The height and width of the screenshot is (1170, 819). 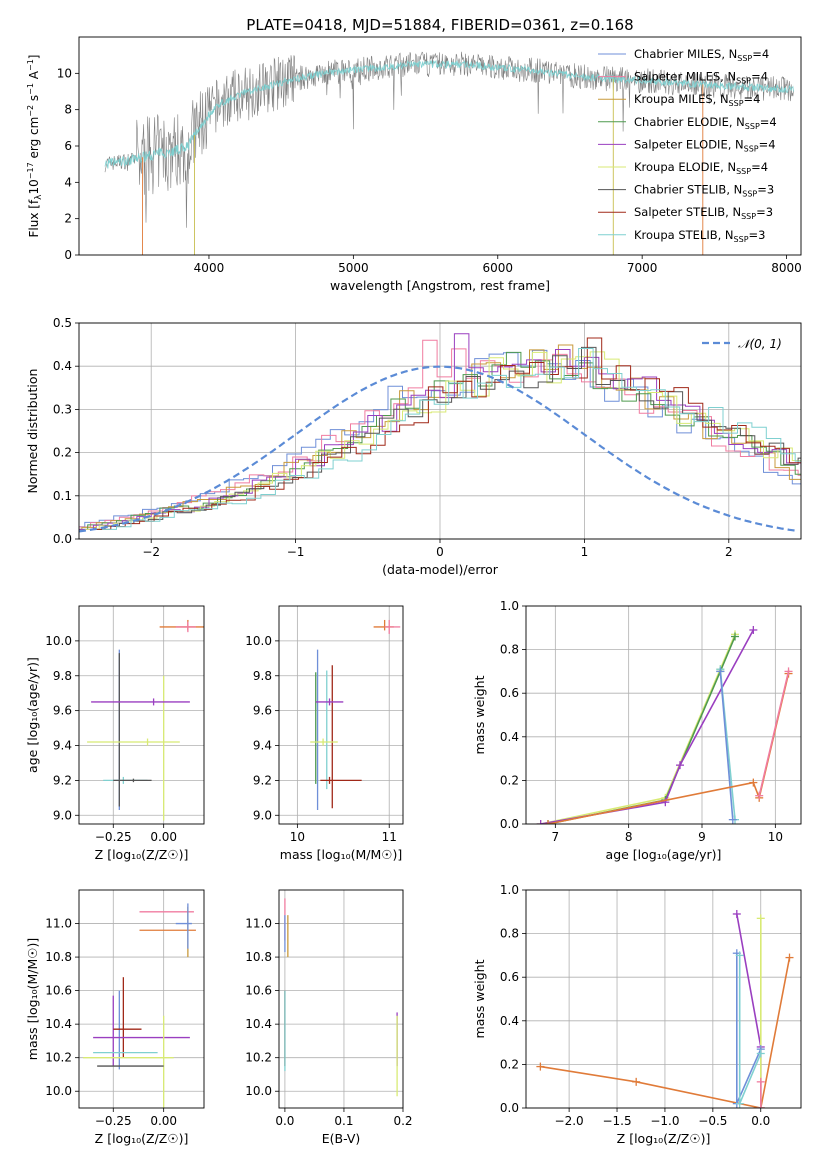 I want to click on legend-name: Kroupa STELIB, N, so click(x=684, y=235).